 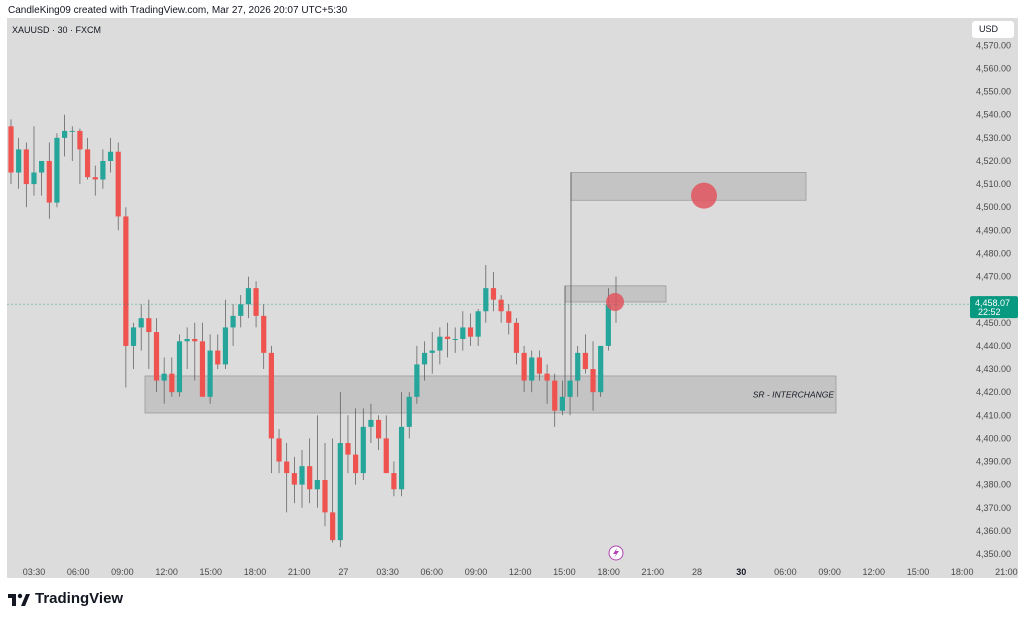 I want to click on brand-name: TradingView, so click(x=79, y=598).